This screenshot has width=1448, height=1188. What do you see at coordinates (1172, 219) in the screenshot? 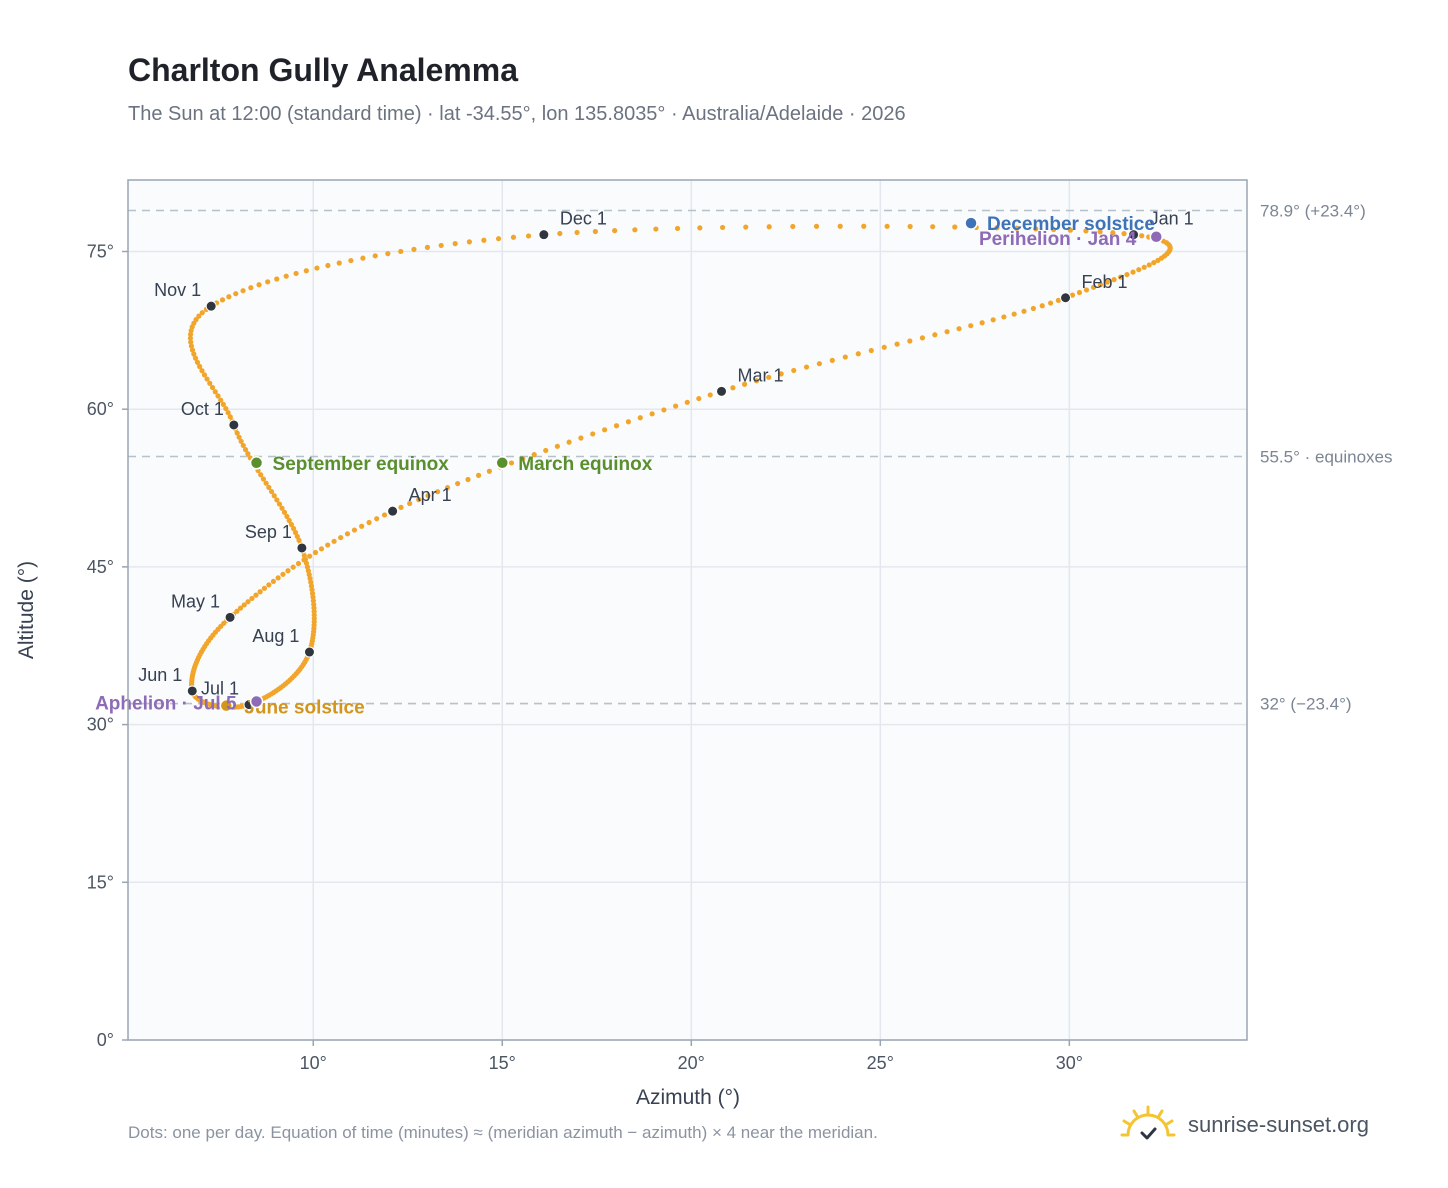
I see `month-label: Jan 1` at bounding box center [1172, 219].